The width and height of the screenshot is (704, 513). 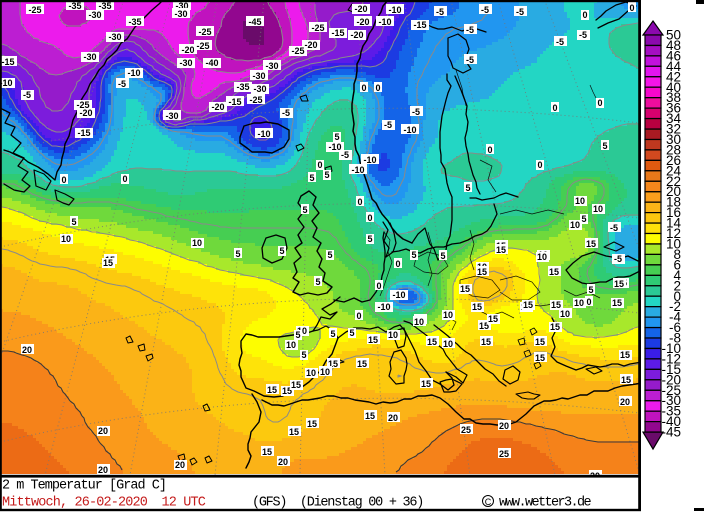 I want to click on svg-text: 6, so click(x=677, y=264).